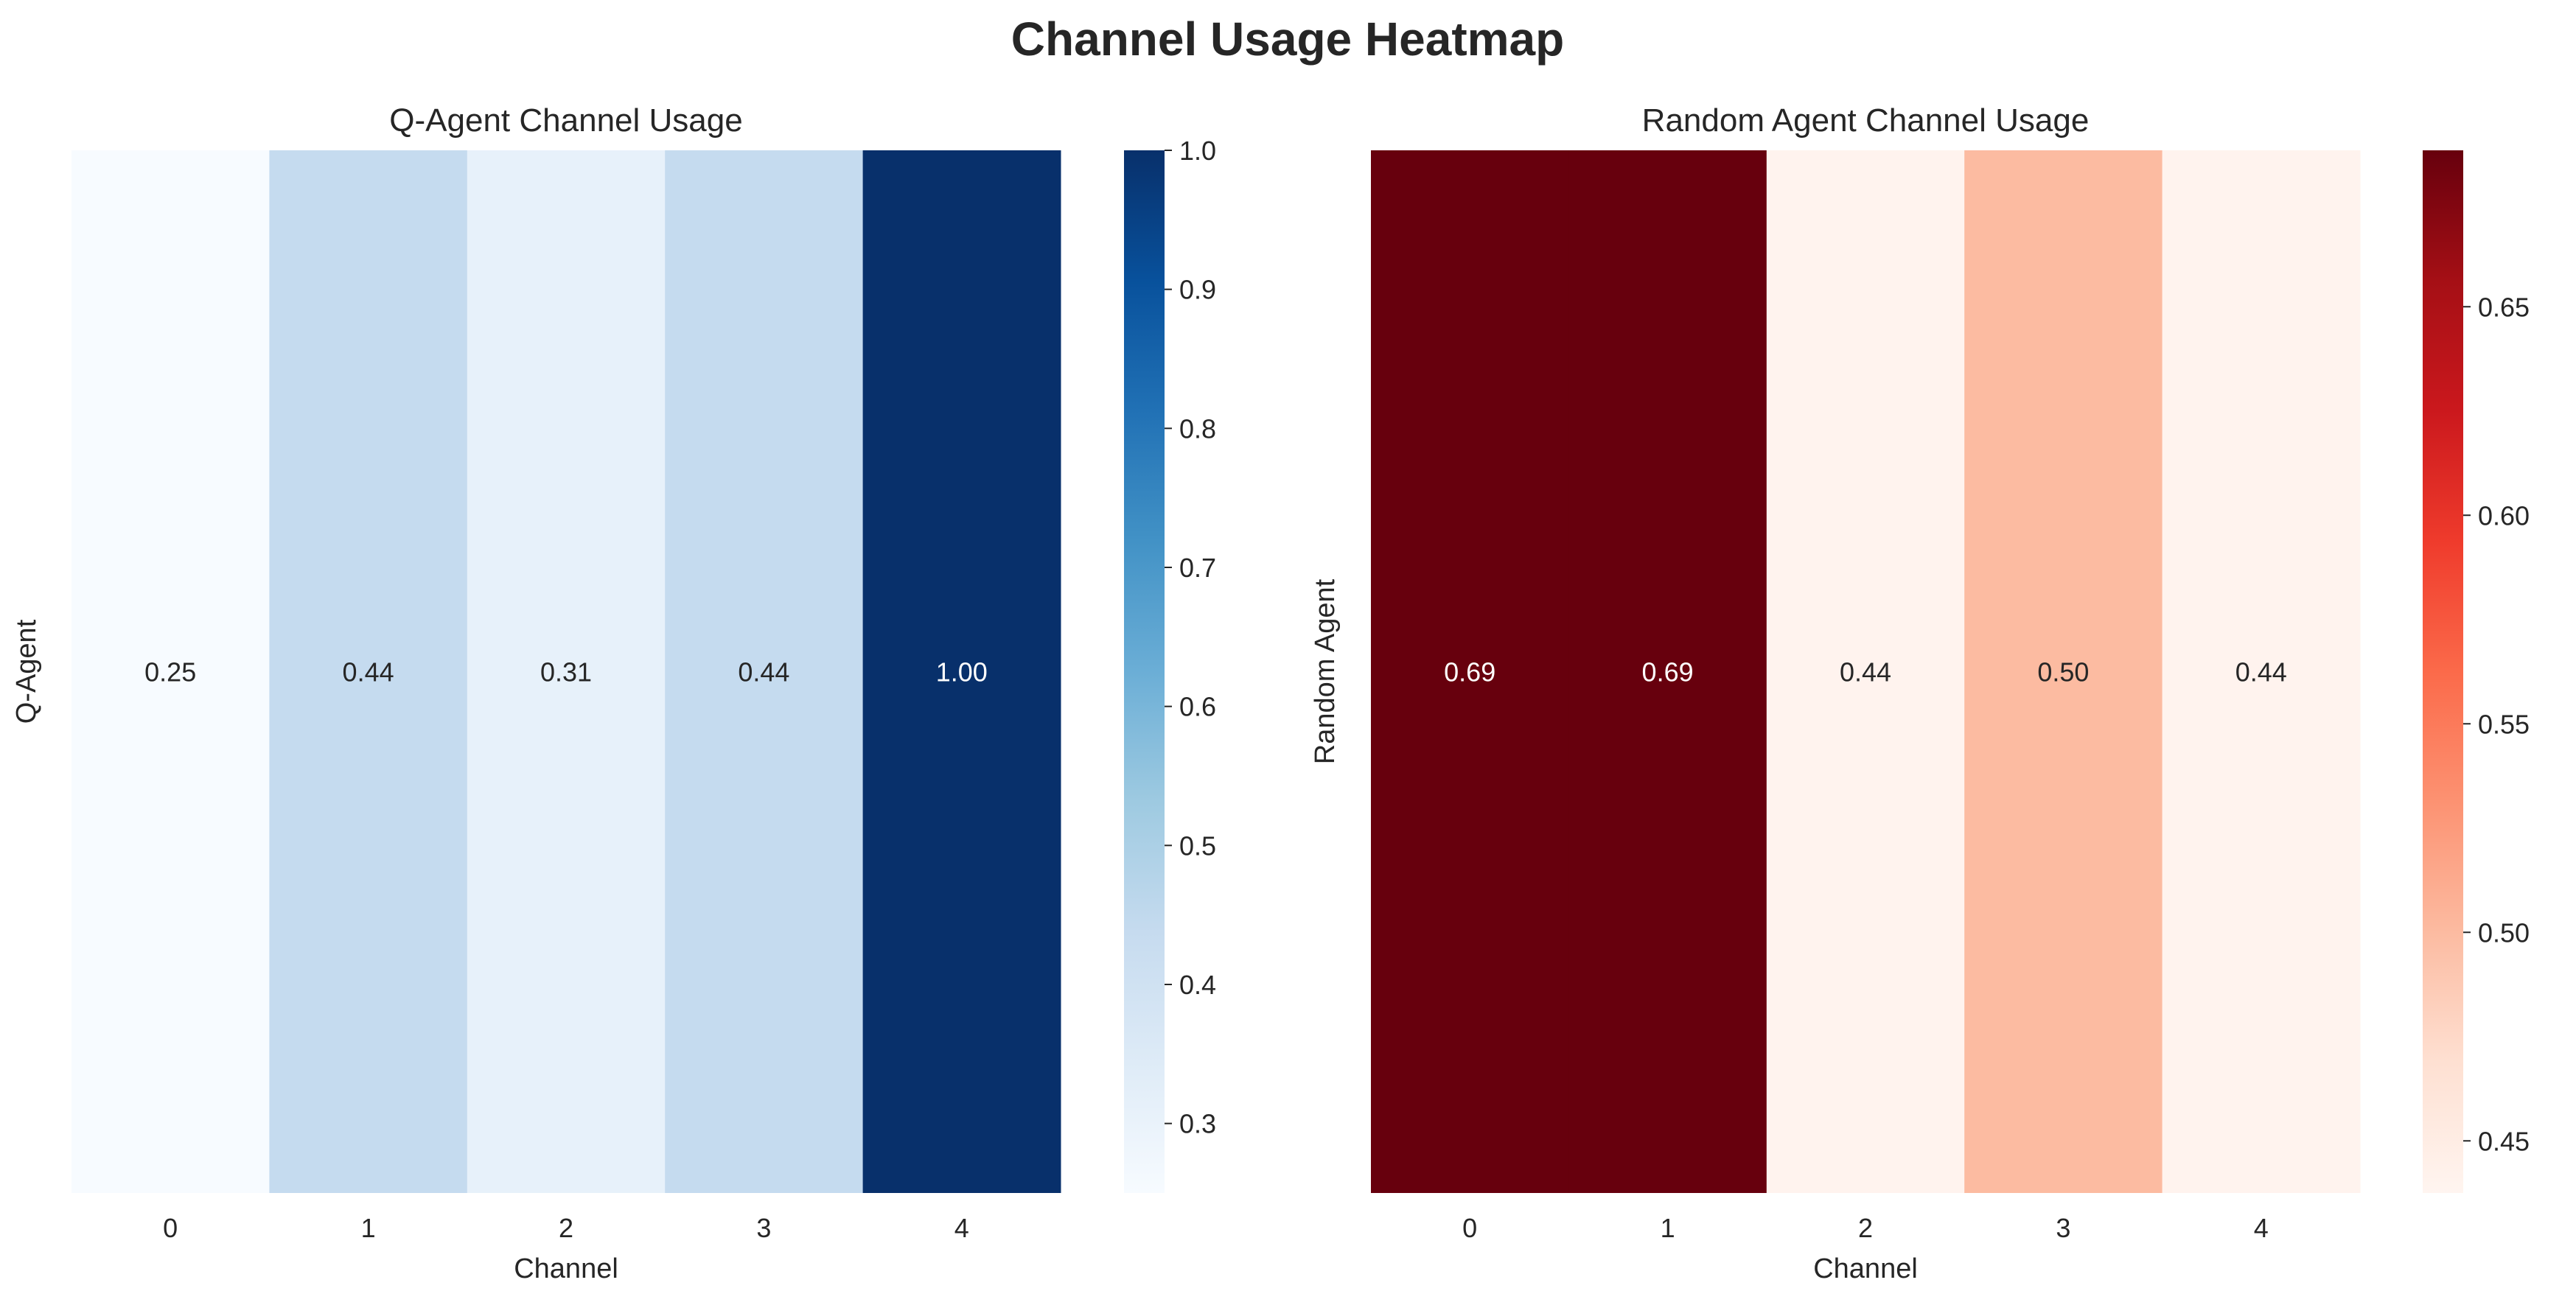 Image resolution: width=2576 pixels, height=1305 pixels. What do you see at coordinates (1197, 428) in the screenshot?
I see `colorbar-tick-label: 0.8` at bounding box center [1197, 428].